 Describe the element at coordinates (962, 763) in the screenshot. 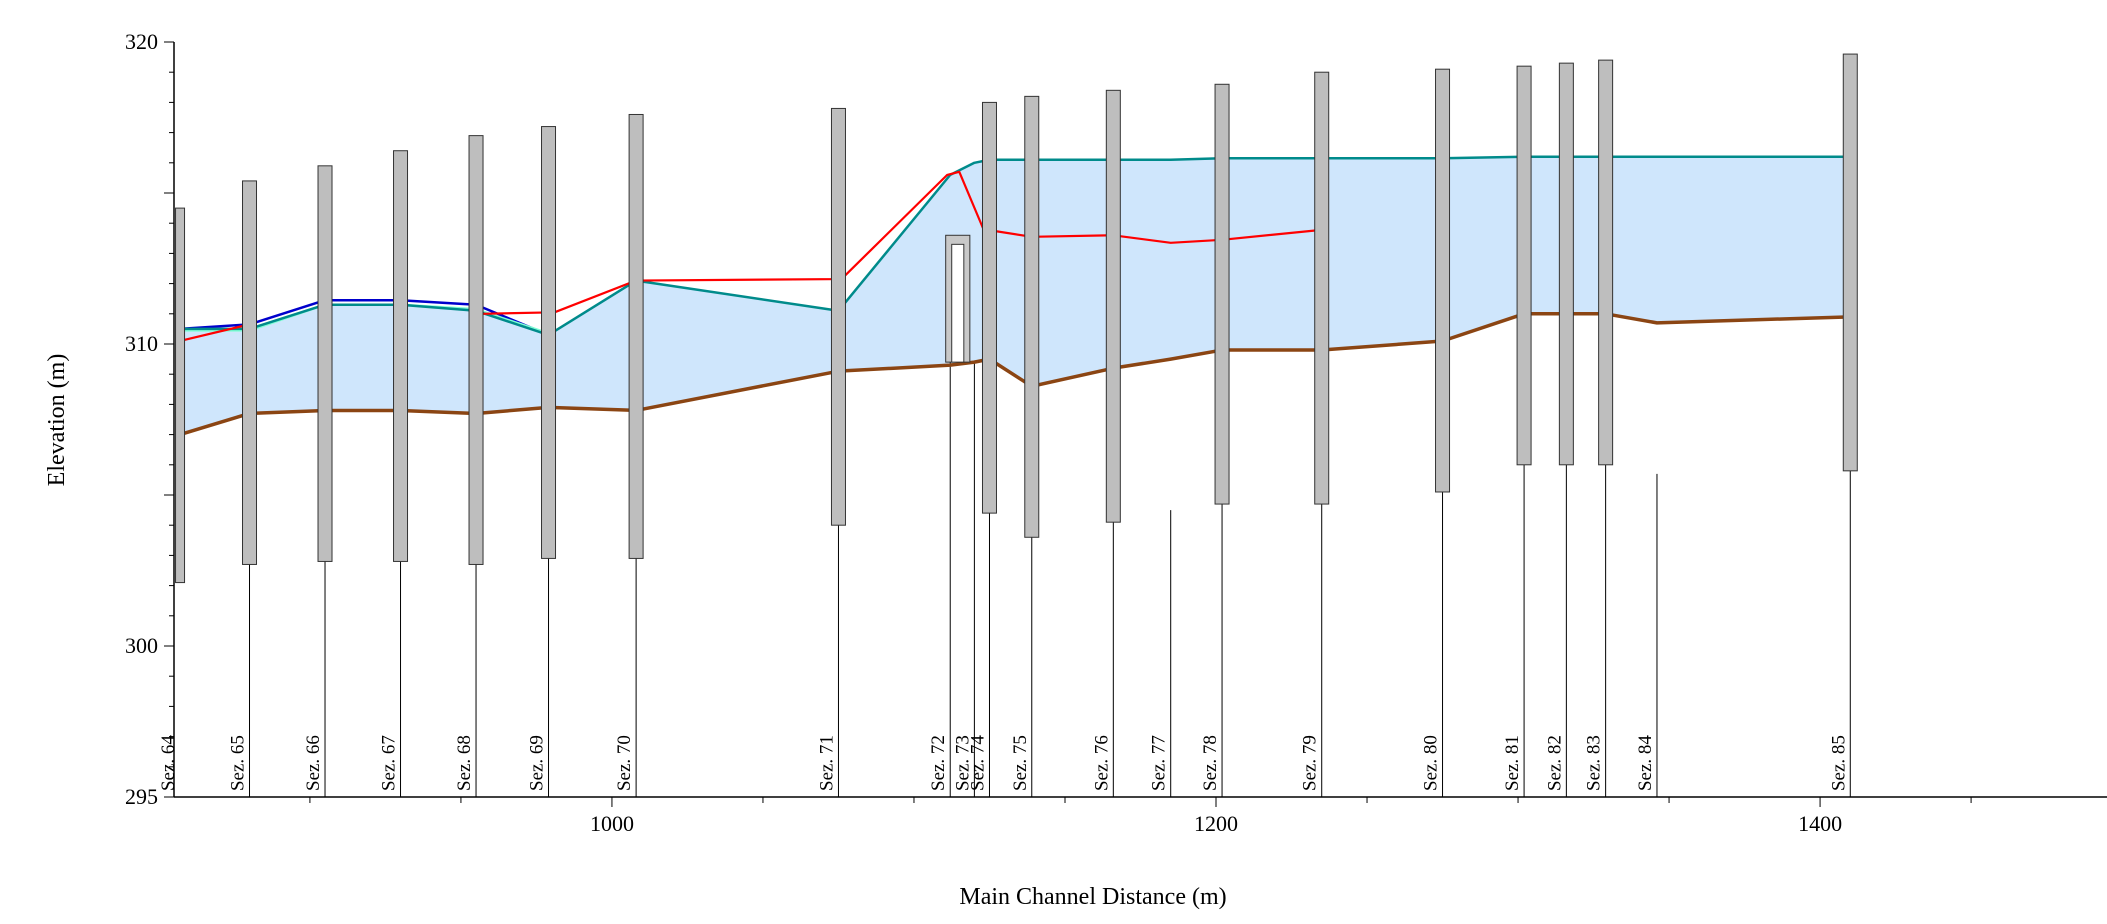

I see `section-label: Sez. 73` at that location.